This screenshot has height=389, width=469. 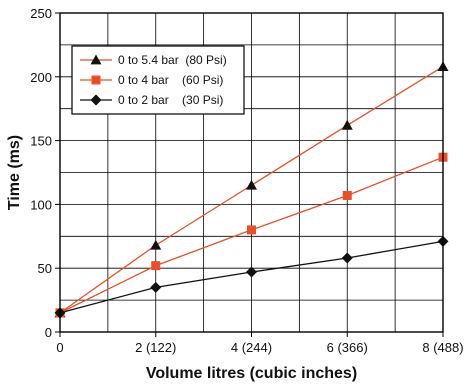 What do you see at coordinates (41, 13) in the screenshot?
I see `y-tick-label: 250` at bounding box center [41, 13].